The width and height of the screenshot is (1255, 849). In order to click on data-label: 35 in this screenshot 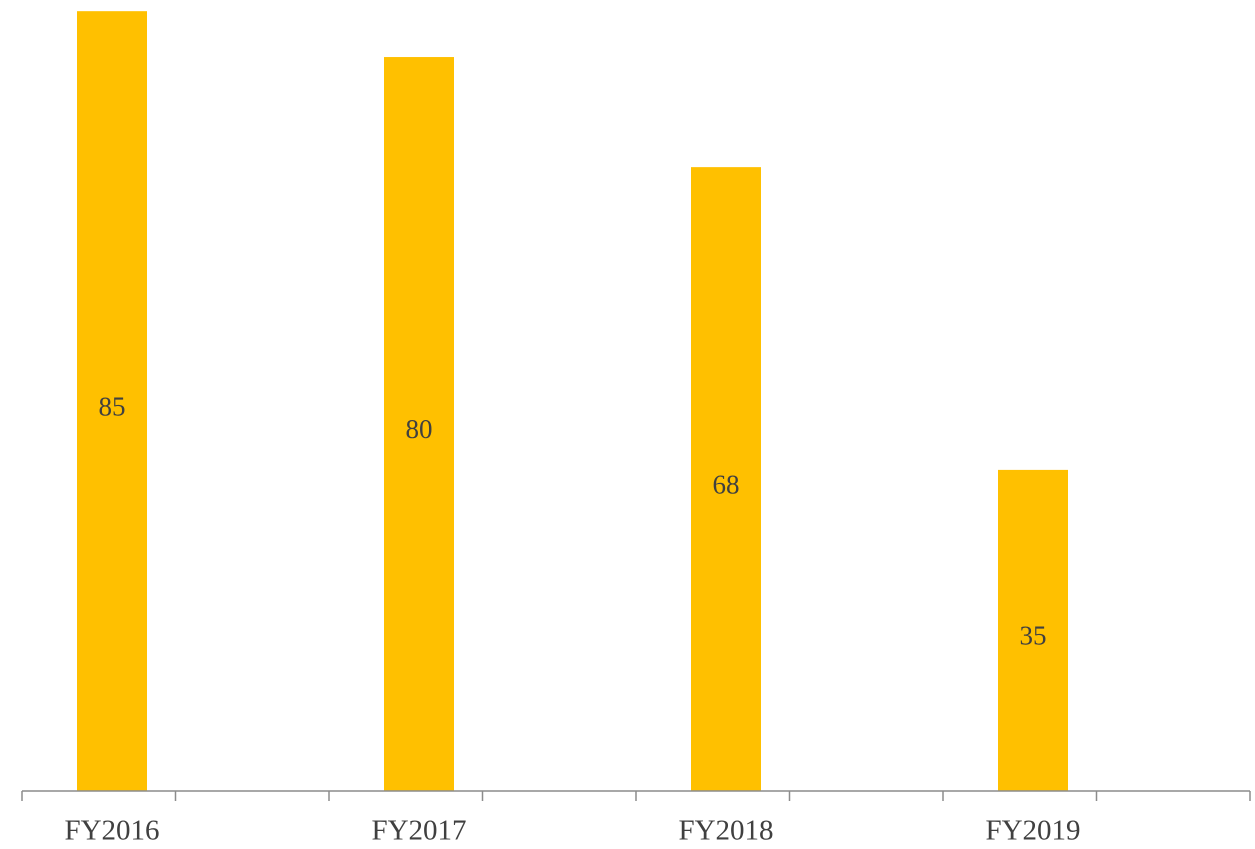, I will do `click(1033, 636)`.